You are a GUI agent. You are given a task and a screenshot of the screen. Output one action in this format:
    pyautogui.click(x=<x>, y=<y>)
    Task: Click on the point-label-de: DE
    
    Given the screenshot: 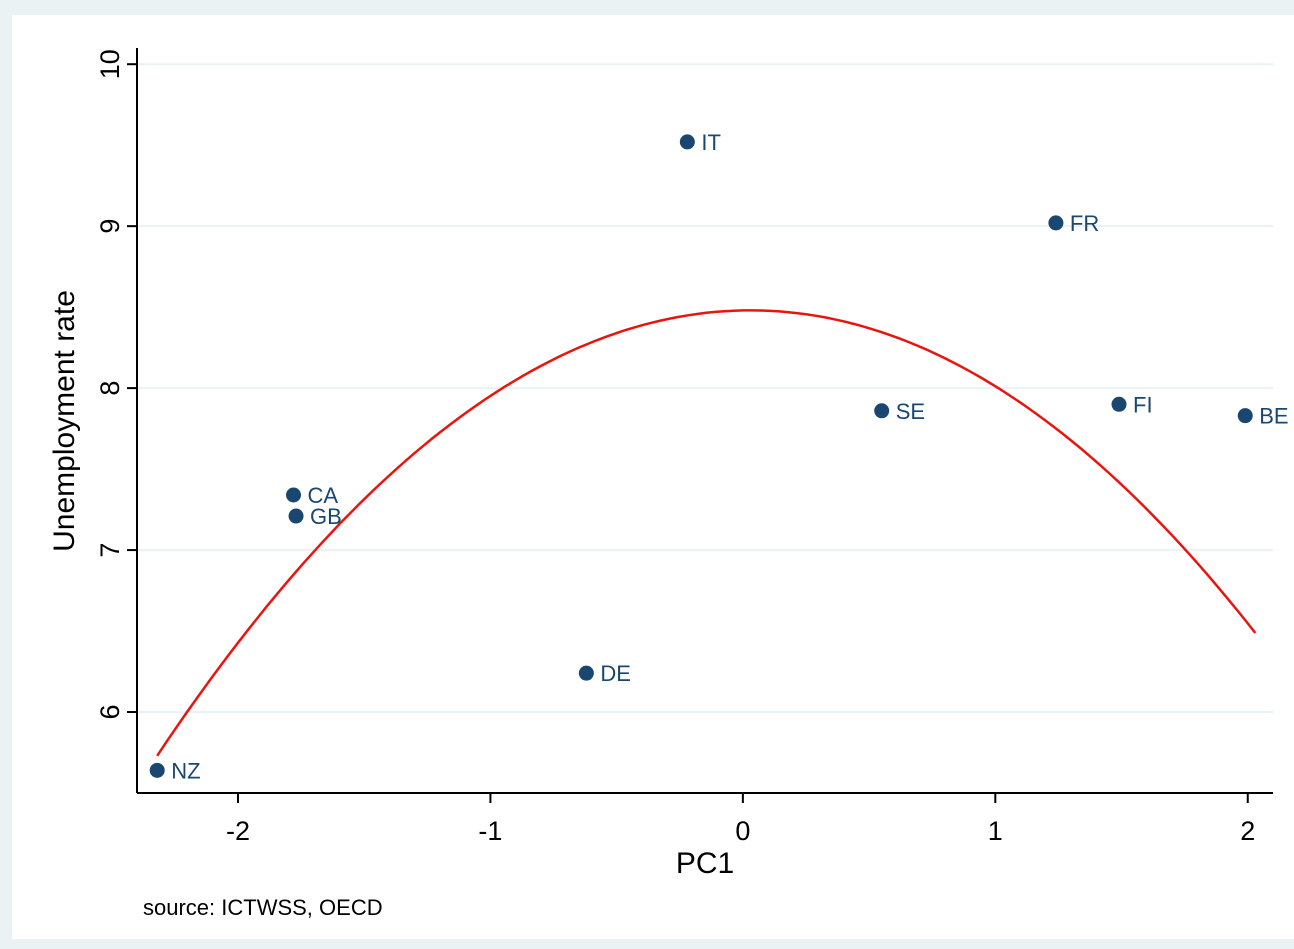 What is the action you would take?
    pyautogui.click(x=615, y=673)
    